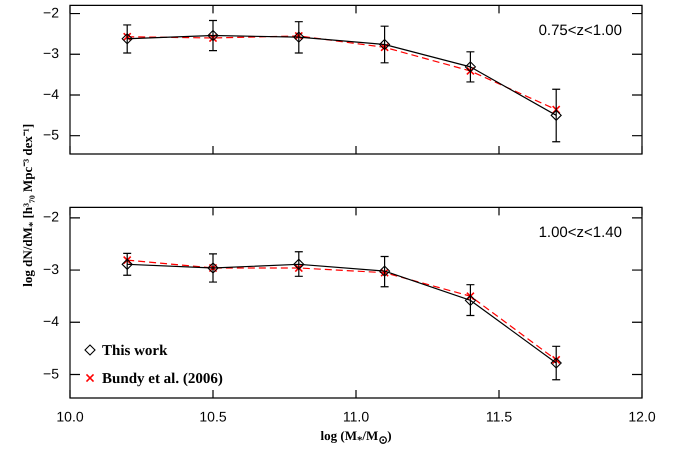 This screenshot has height=456, width=687. Describe the element at coordinates (135, 350) in the screenshot. I see `legend-label: This work` at that location.